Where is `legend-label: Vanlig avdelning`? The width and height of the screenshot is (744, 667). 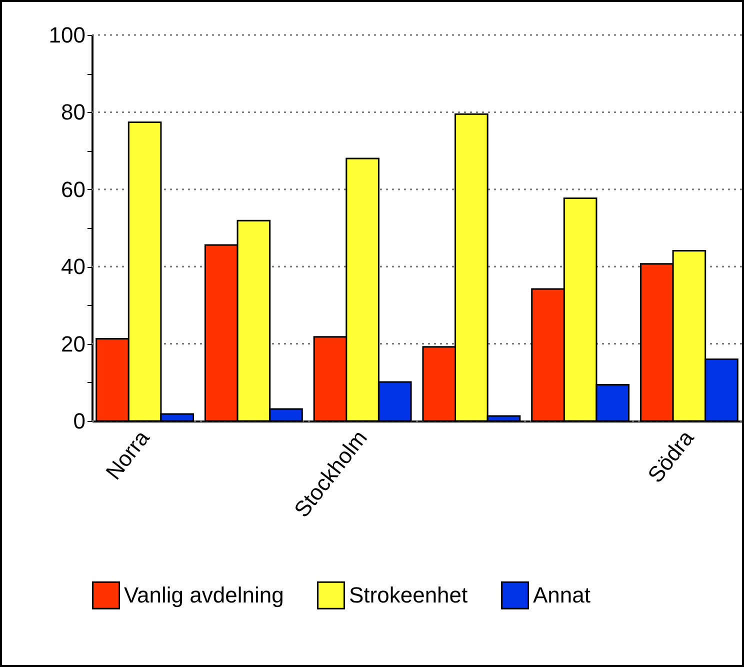
legend-label: Vanlig avdelning is located at coordinates (204, 595).